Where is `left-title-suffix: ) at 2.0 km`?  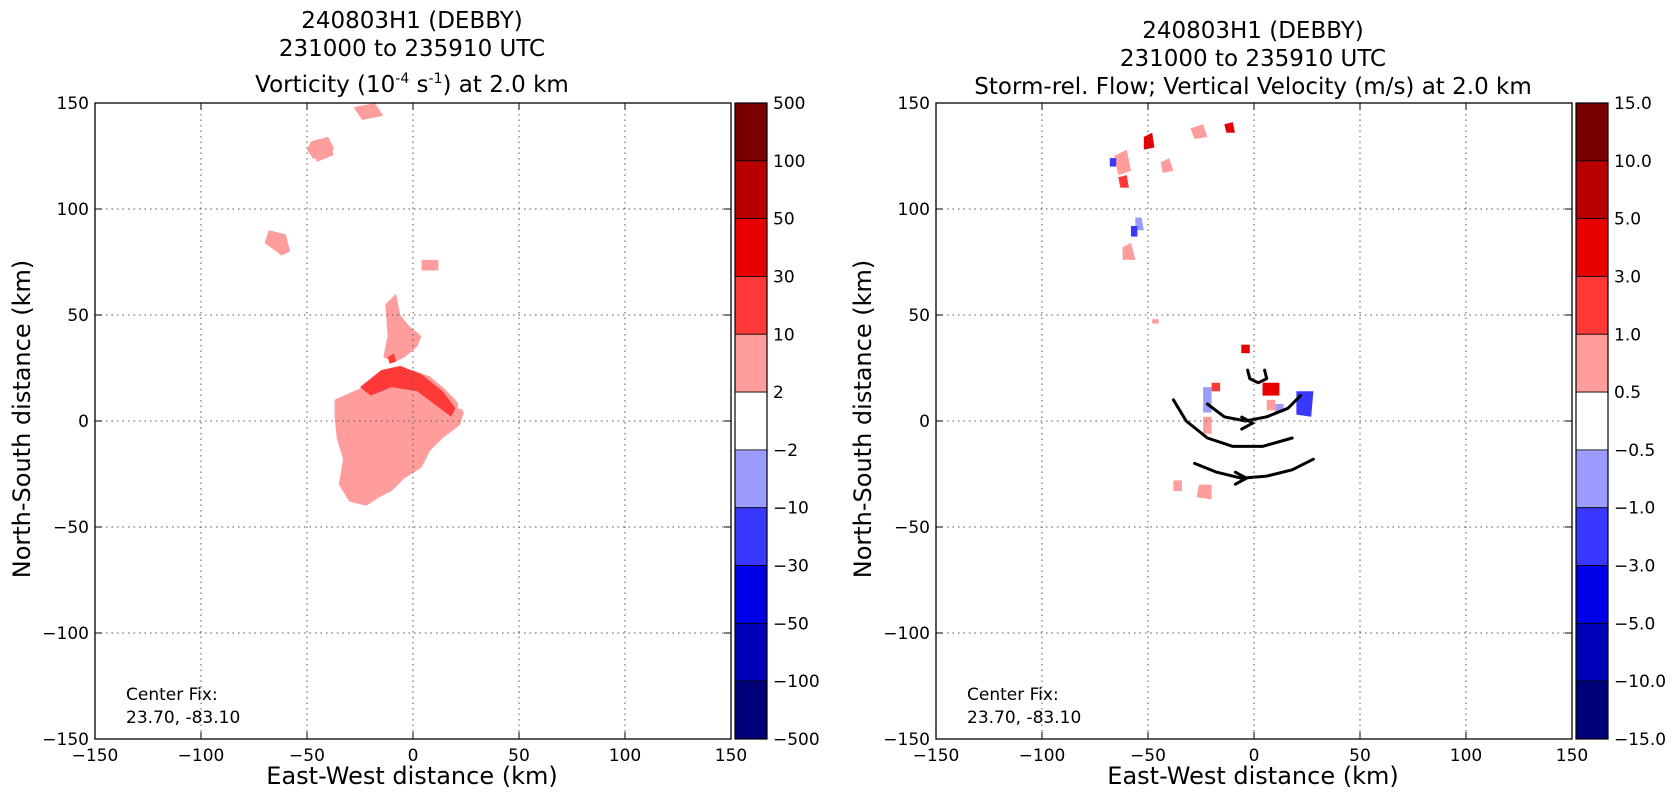
left-title-suffix: ) at 2.0 km is located at coordinates (506, 85).